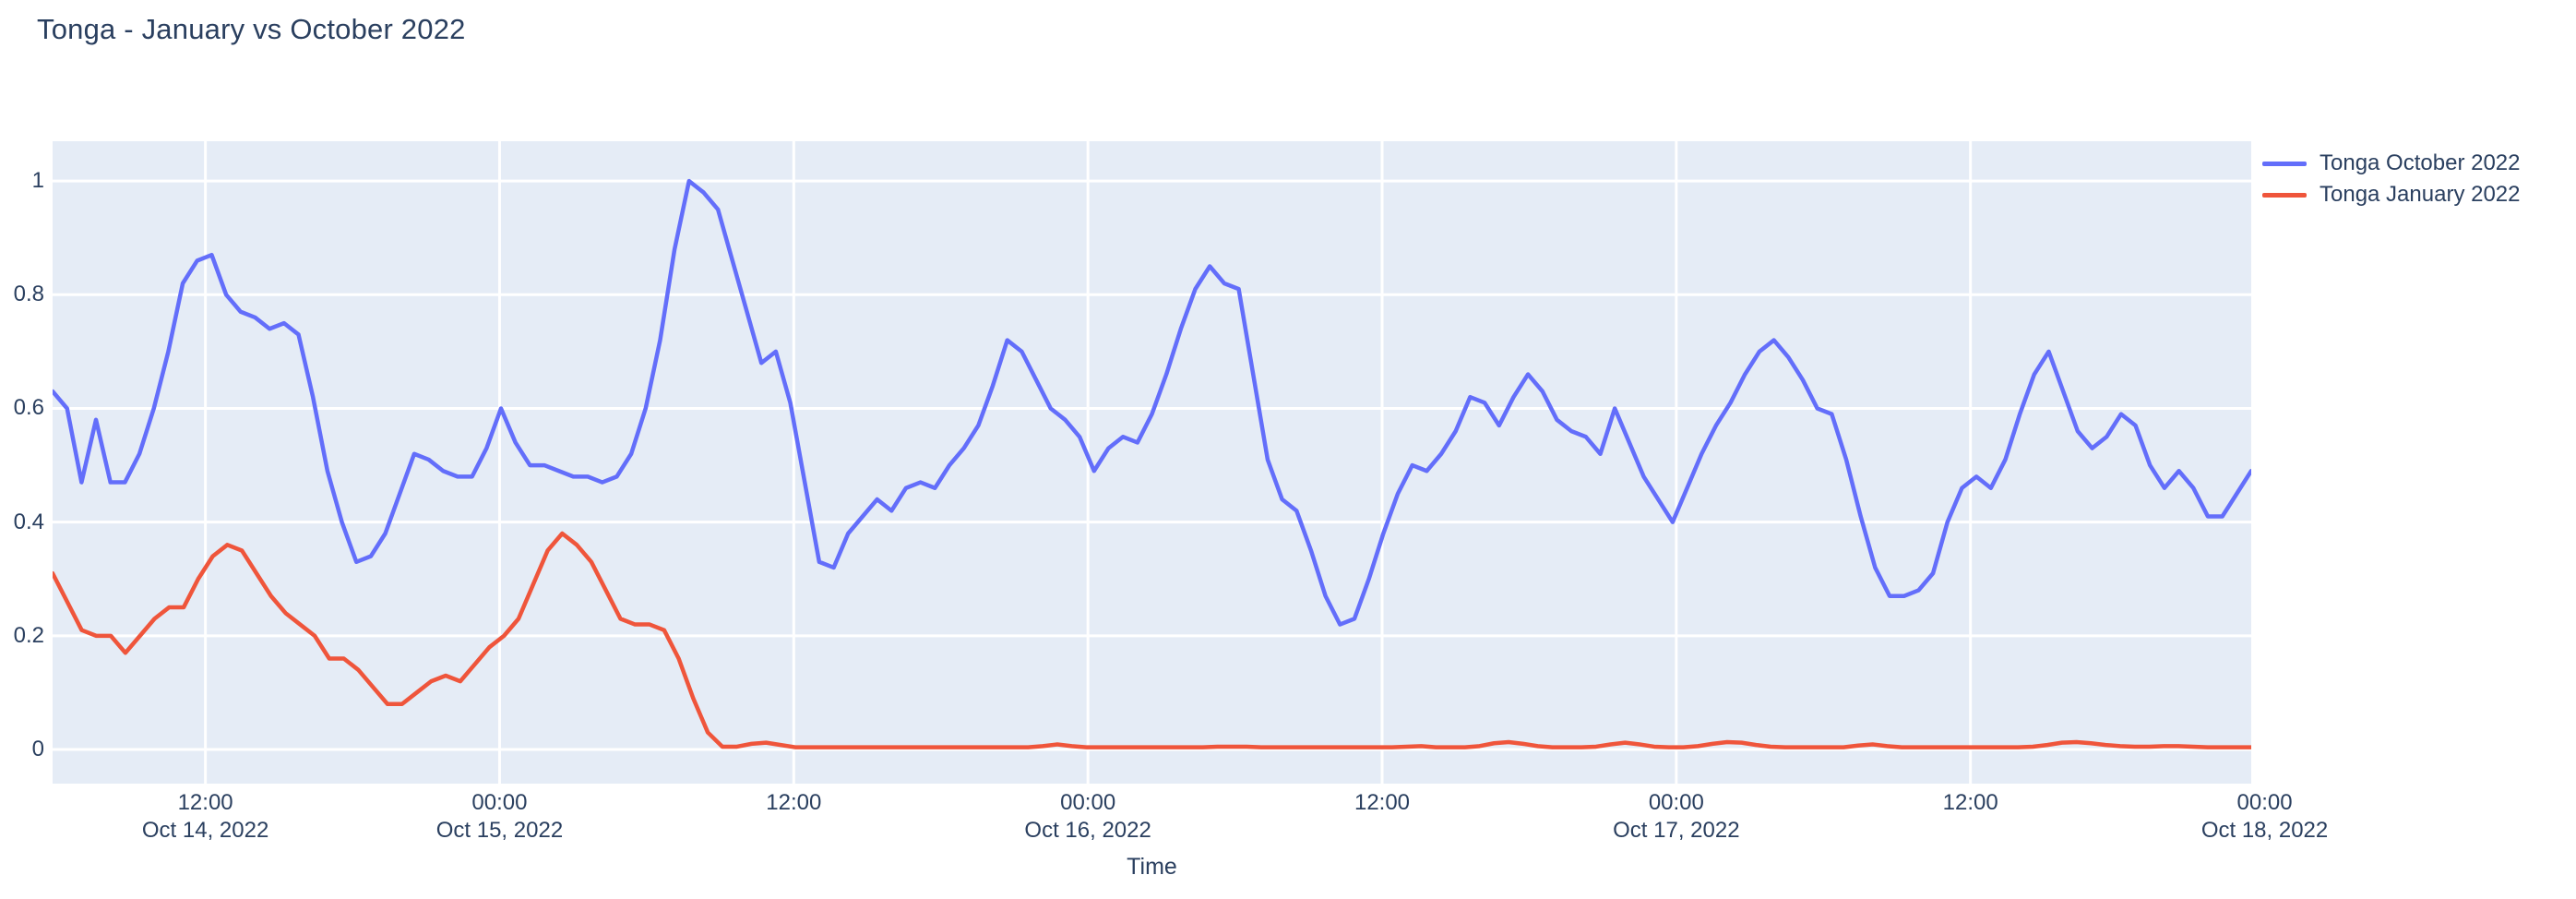 The height and width of the screenshot is (899, 2576). What do you see at coordinates (1152, 867) in the screenshot?
I see `x-axis-title: Time` at bounding box center [1152, 867].